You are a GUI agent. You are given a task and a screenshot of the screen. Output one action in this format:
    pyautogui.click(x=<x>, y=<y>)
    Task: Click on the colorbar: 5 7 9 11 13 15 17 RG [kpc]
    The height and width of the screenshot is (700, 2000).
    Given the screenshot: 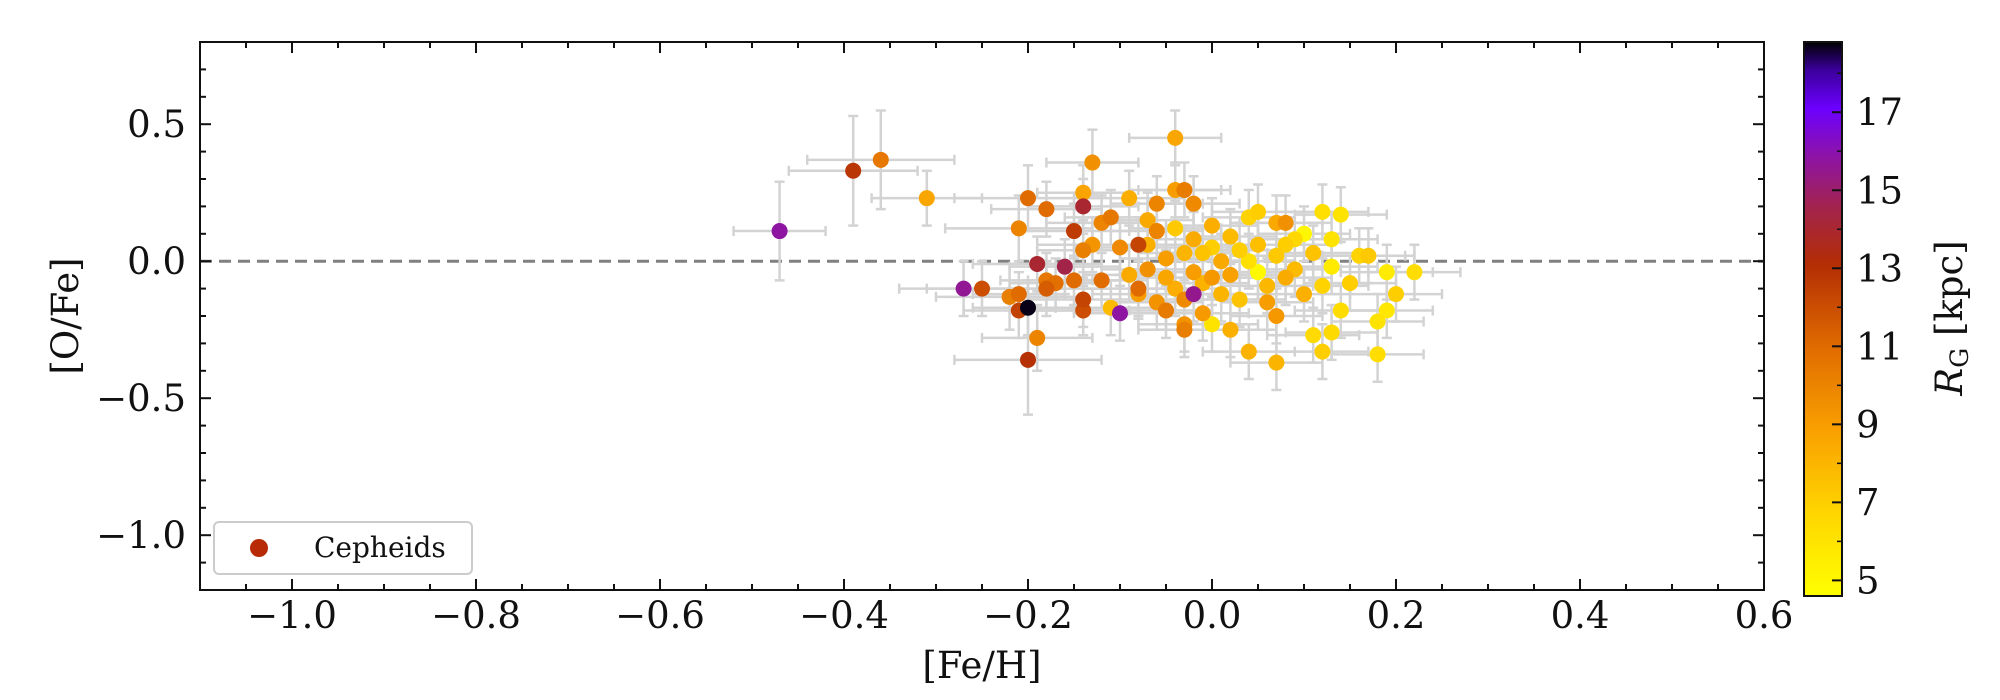 What is the action you would take?
    pyautogui.click(x=1888, y=321)
    